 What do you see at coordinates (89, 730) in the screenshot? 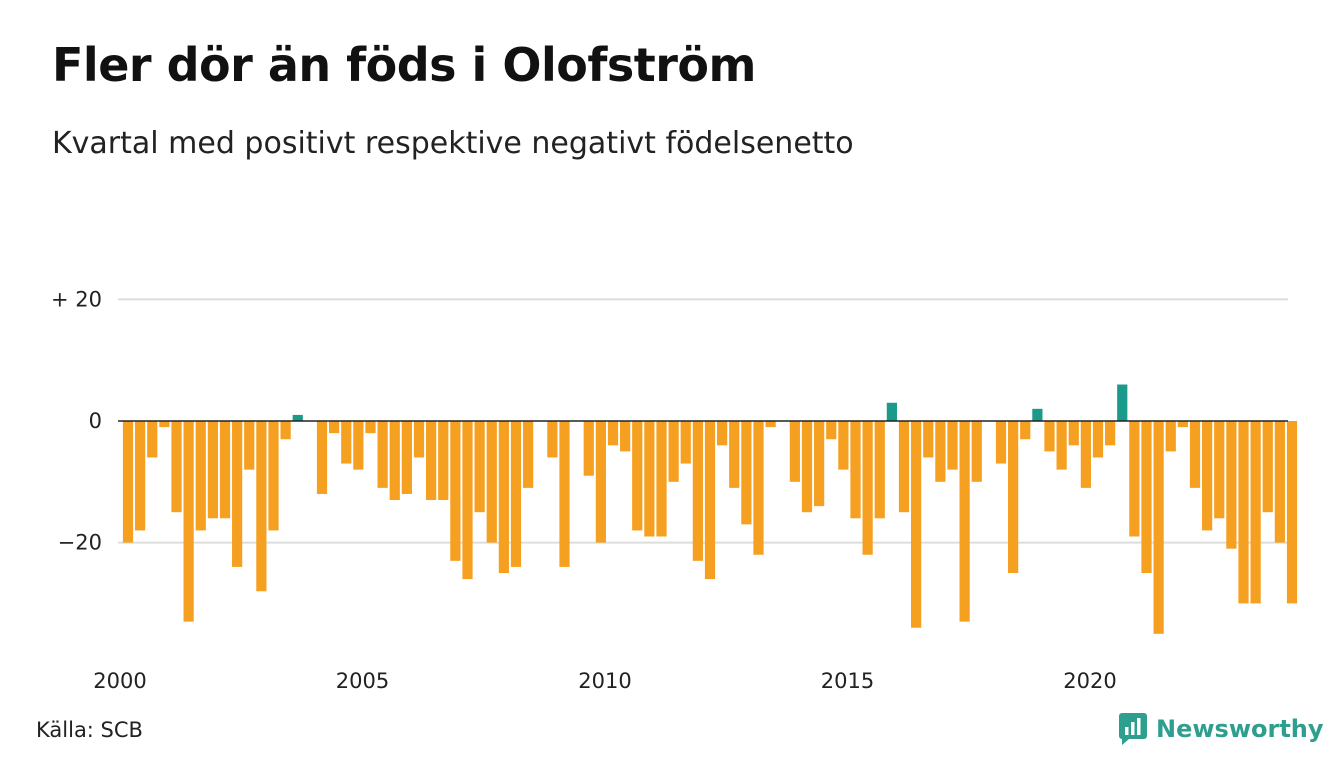
I see `source-note: Källa: SCB` at bounding box center [89, 730].